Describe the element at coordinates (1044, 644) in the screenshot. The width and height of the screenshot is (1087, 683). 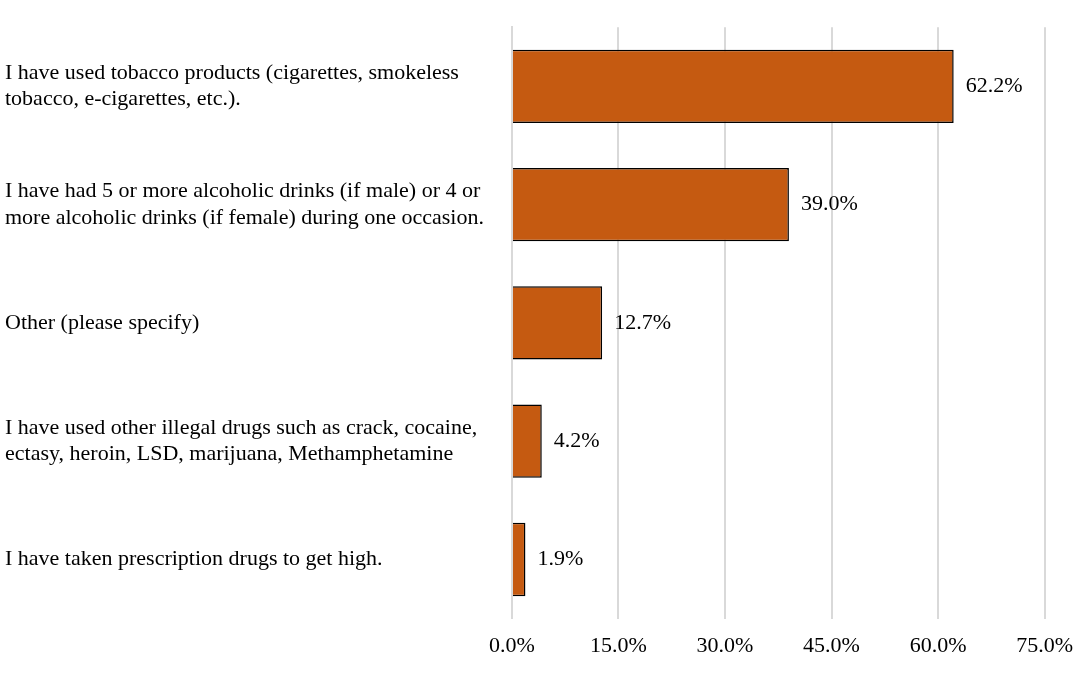
I see `x-tick-label: 75.0%` at that location.